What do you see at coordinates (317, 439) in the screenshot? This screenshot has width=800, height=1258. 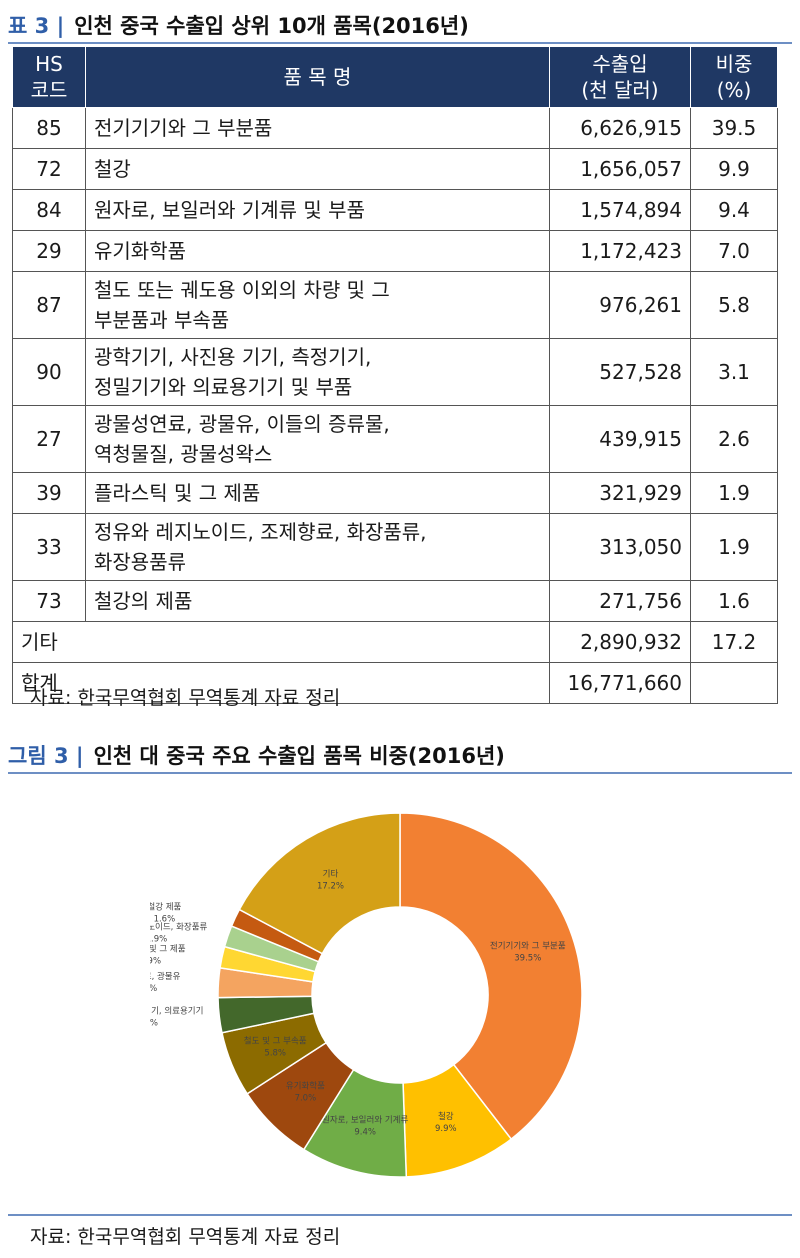 I see `cell-name: 광물성연료, 광물유, 이들의 증류물, 역청물질, 광물성왁스` at bounding box center [317, 439].